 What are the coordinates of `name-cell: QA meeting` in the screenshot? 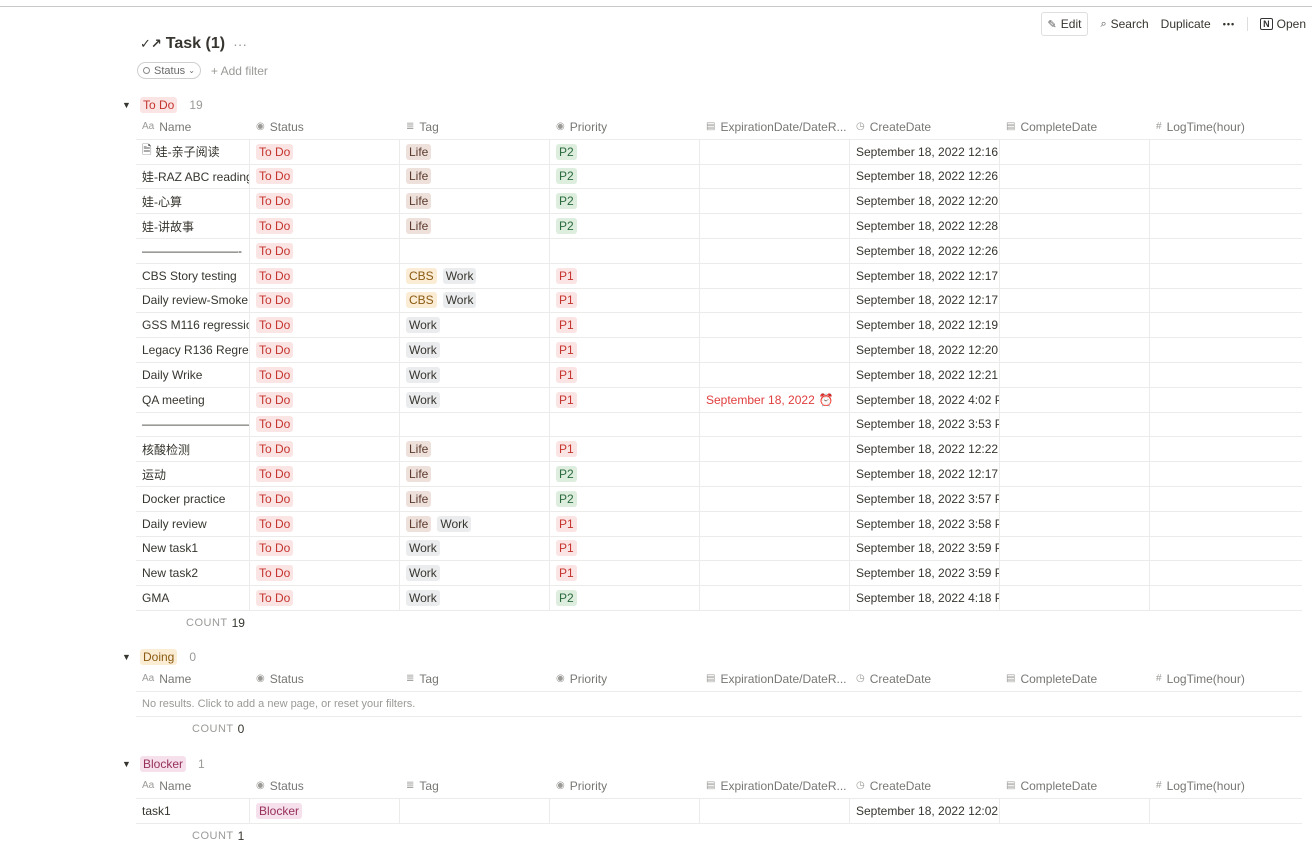 It's located at (193, 399).